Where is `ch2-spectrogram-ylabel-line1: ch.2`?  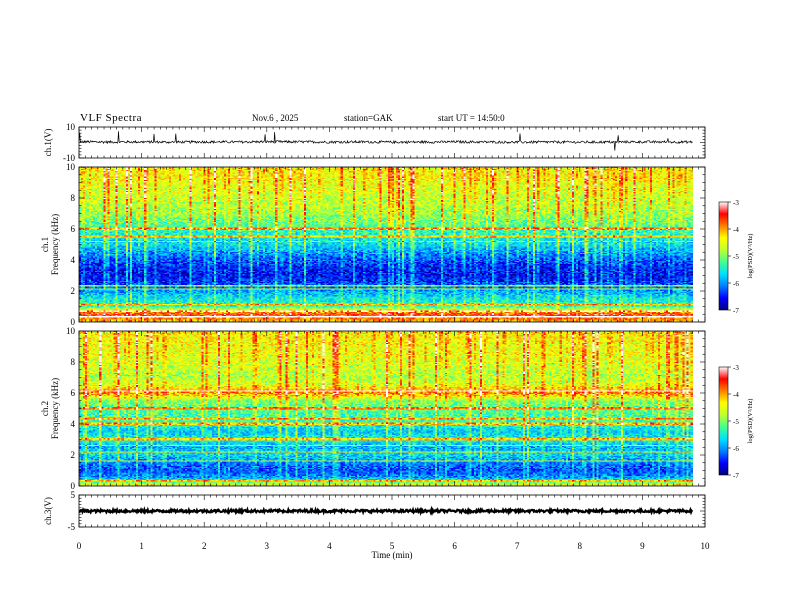 ch2-spectrogram-ylabel-line1: ch.2 is located at coordinates (45, 408).